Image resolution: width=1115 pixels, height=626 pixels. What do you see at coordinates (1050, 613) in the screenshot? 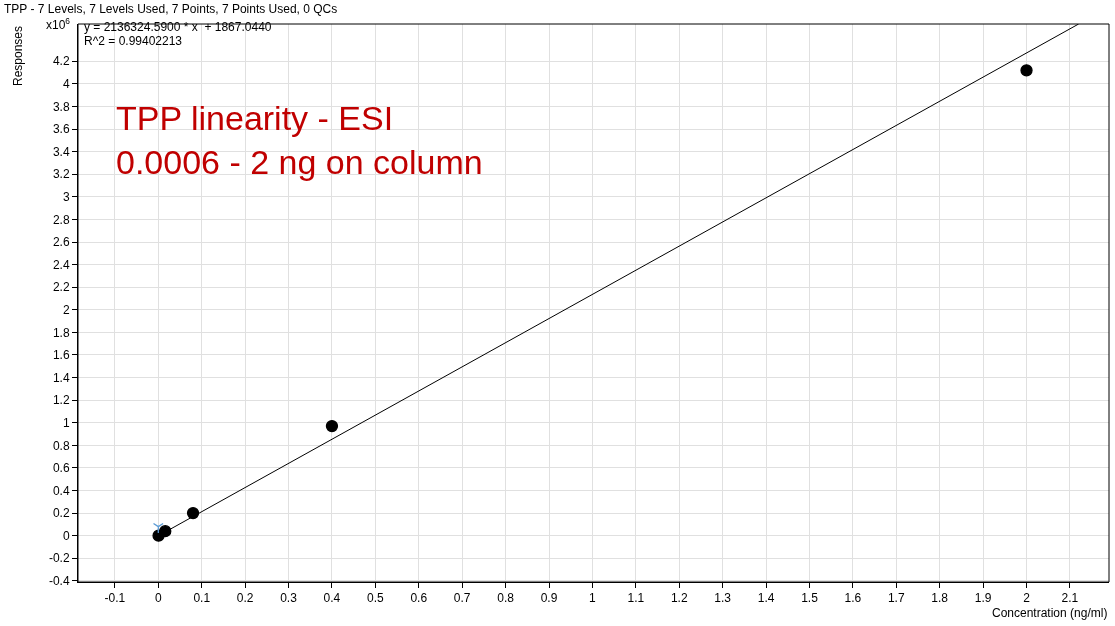
I see `x-axis-title: Concentration (ng/ml)` at bounding box center [1050, 613].